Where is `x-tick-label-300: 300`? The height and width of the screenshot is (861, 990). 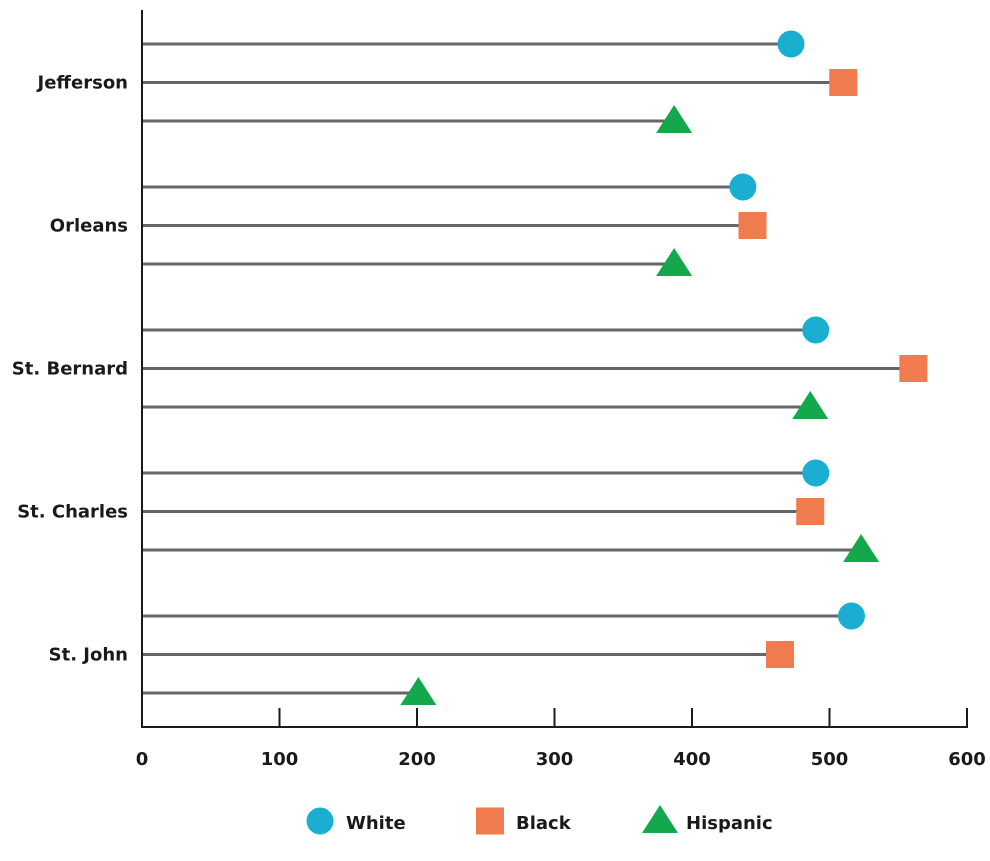
x-tick-label-300: 300 is located at coordinates (555, 759).